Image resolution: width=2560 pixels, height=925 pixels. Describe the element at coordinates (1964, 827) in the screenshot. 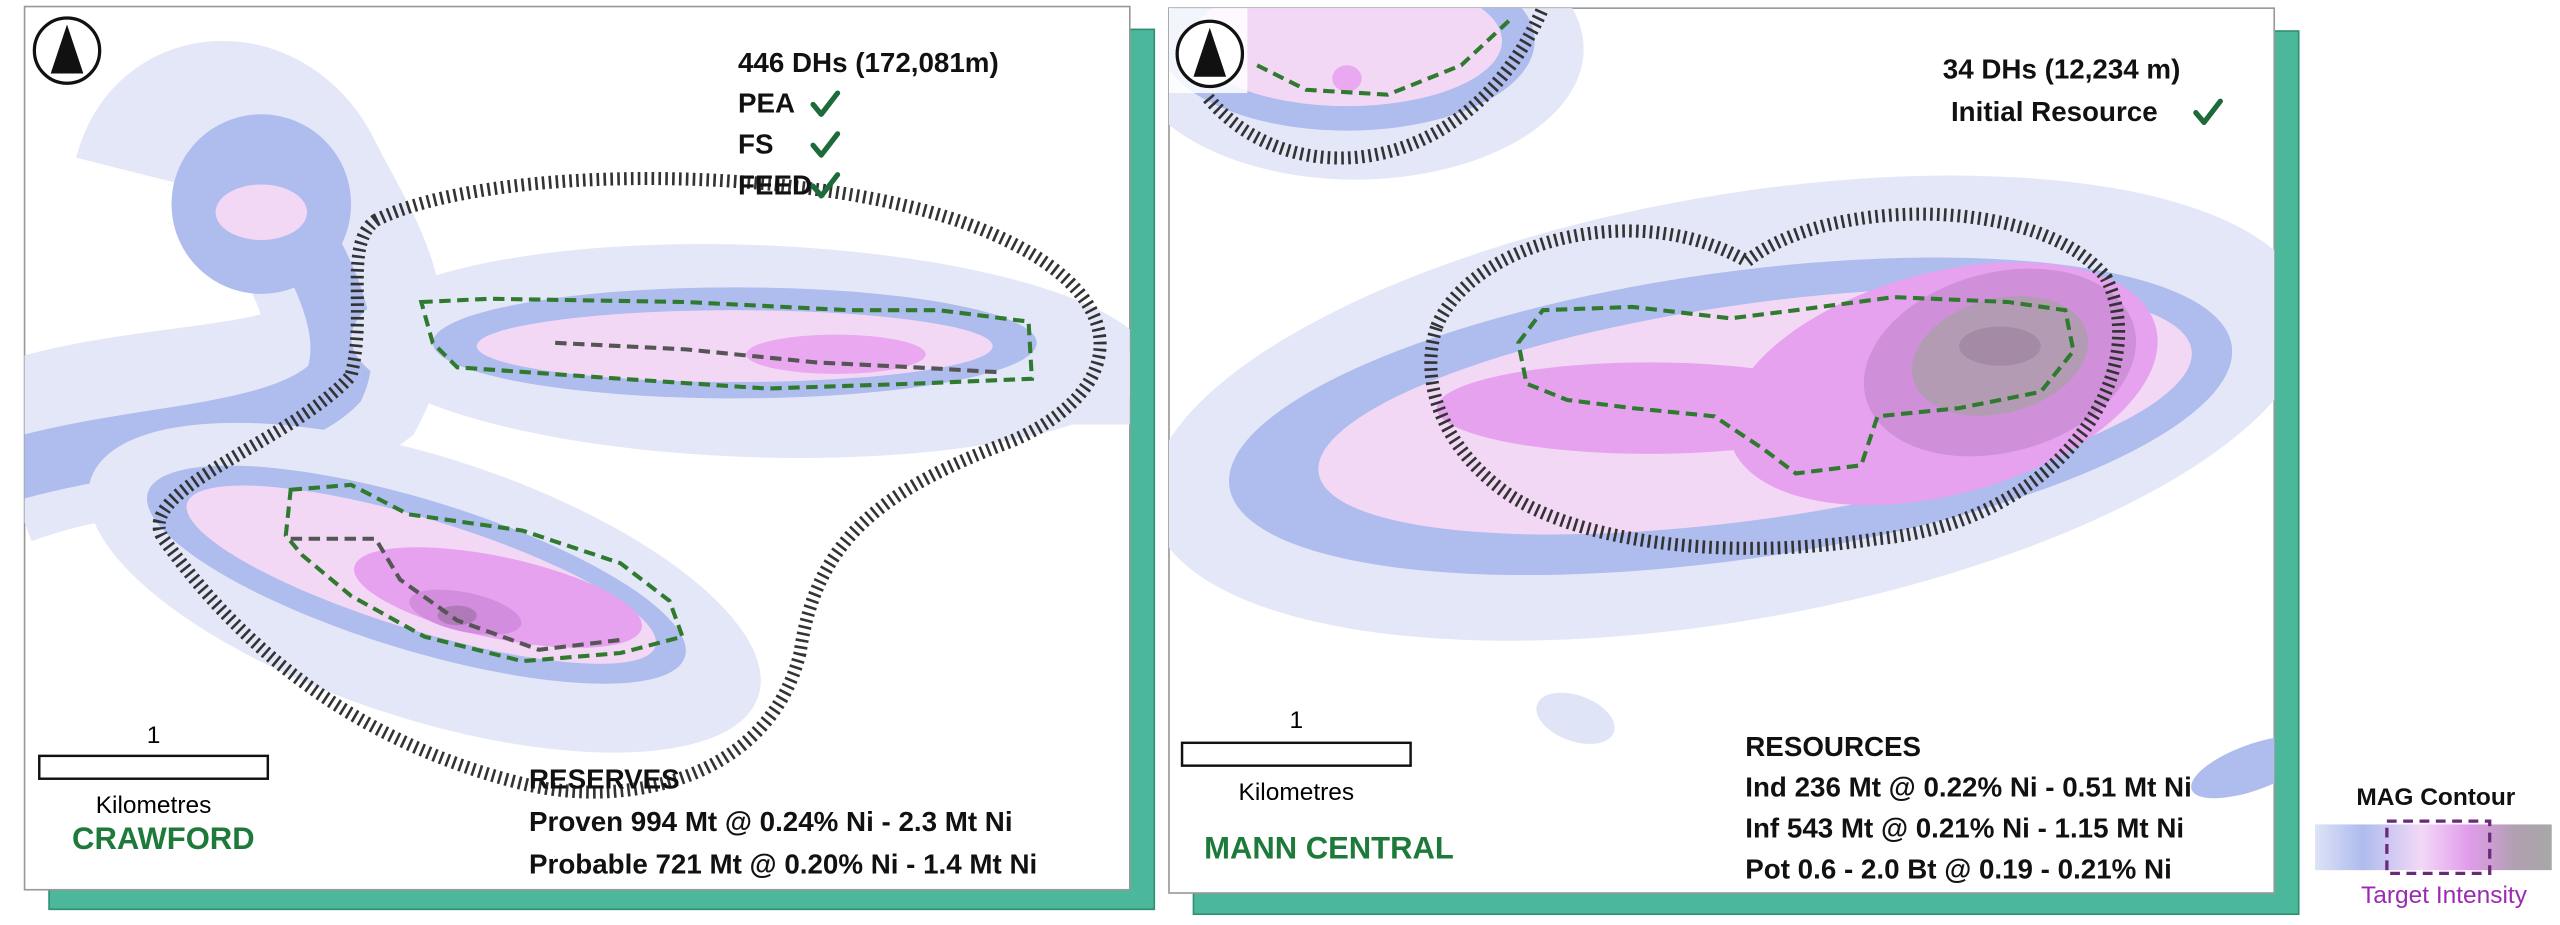

I see `summary-line: Inf 543 Mt @ 0.21% Ni - 1.15 Mt Ni` at that location.